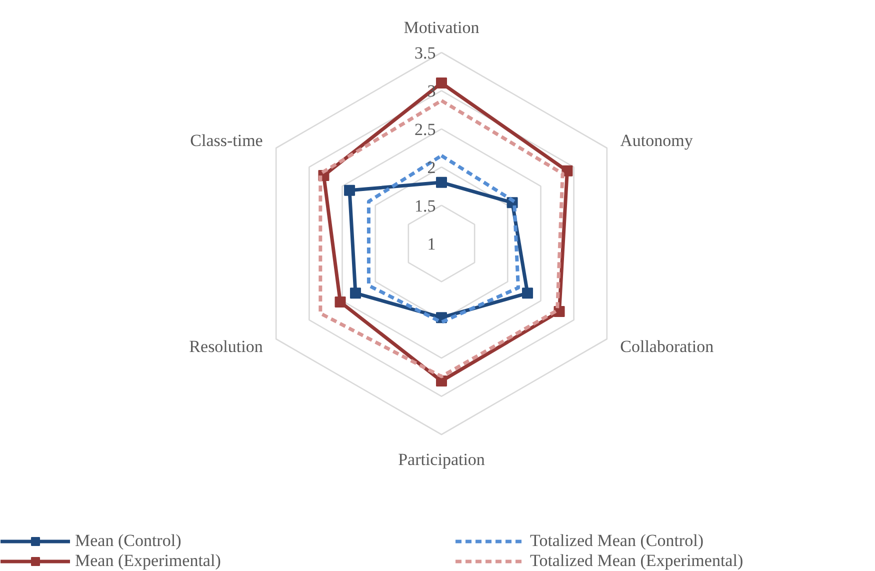 This screenshot has height=571, width=875. Describe the element at coordinates (657, 140) in the screenshot. I see `spoke-label: Autonomy` at that location.